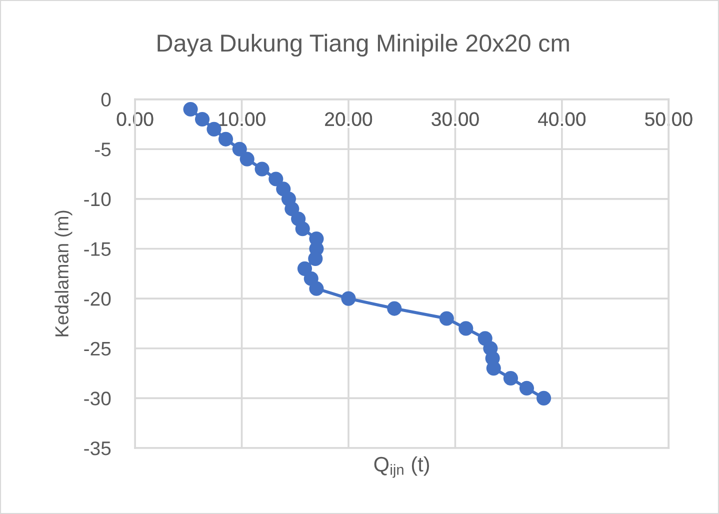  What do you see at coordinates (102, 149) in the screenshot?
I see `y-tick-label: -5` at bounding box center [102, 149].